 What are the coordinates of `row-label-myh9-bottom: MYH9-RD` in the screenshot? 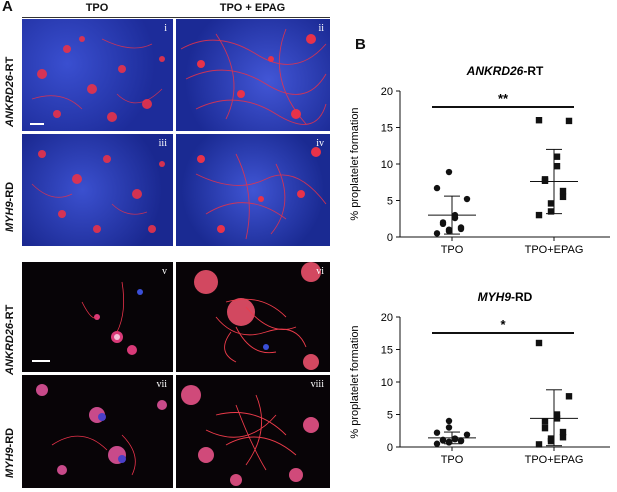 It's located at (10, 453).